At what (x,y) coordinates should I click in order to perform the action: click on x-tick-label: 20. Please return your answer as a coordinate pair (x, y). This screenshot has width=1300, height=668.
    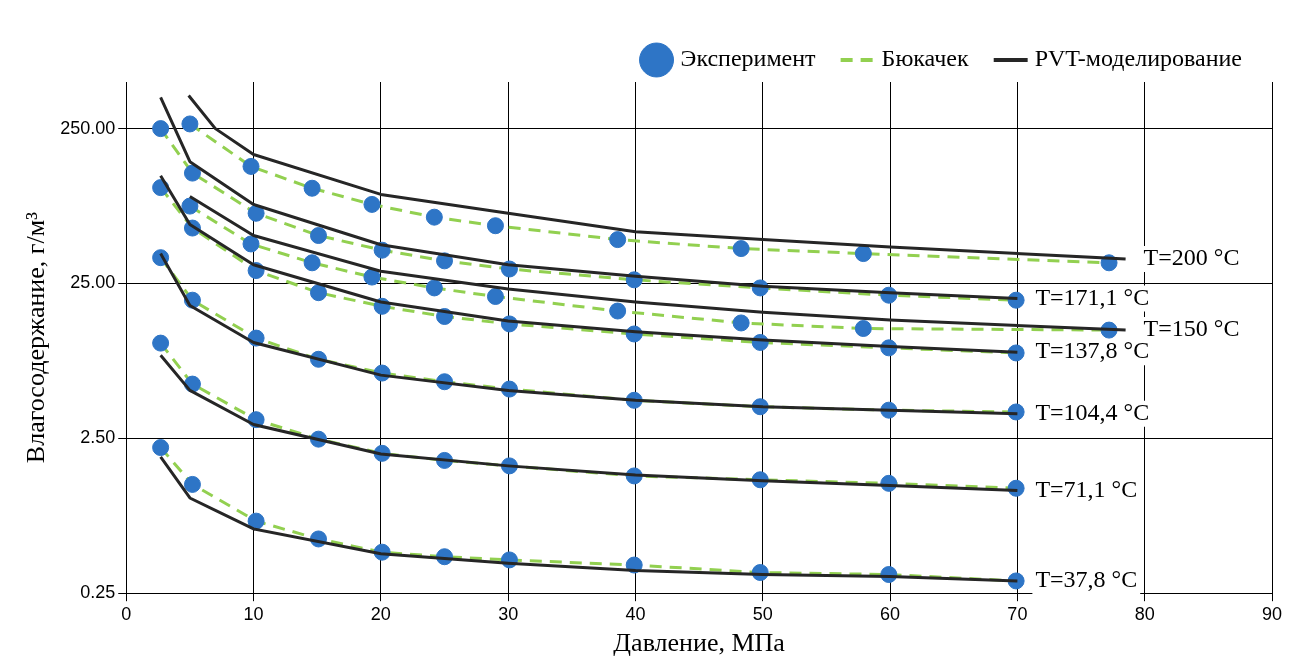
    Looking at the image, I should click on (380, 613).